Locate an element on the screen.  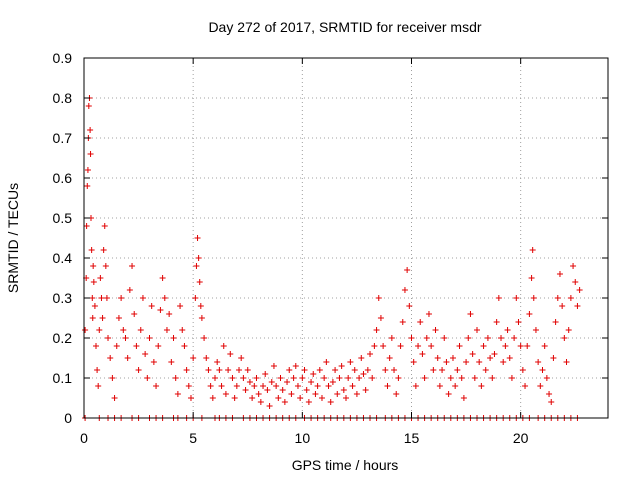
y-tick-label: 0.9 is located at coordinates (63, 58).